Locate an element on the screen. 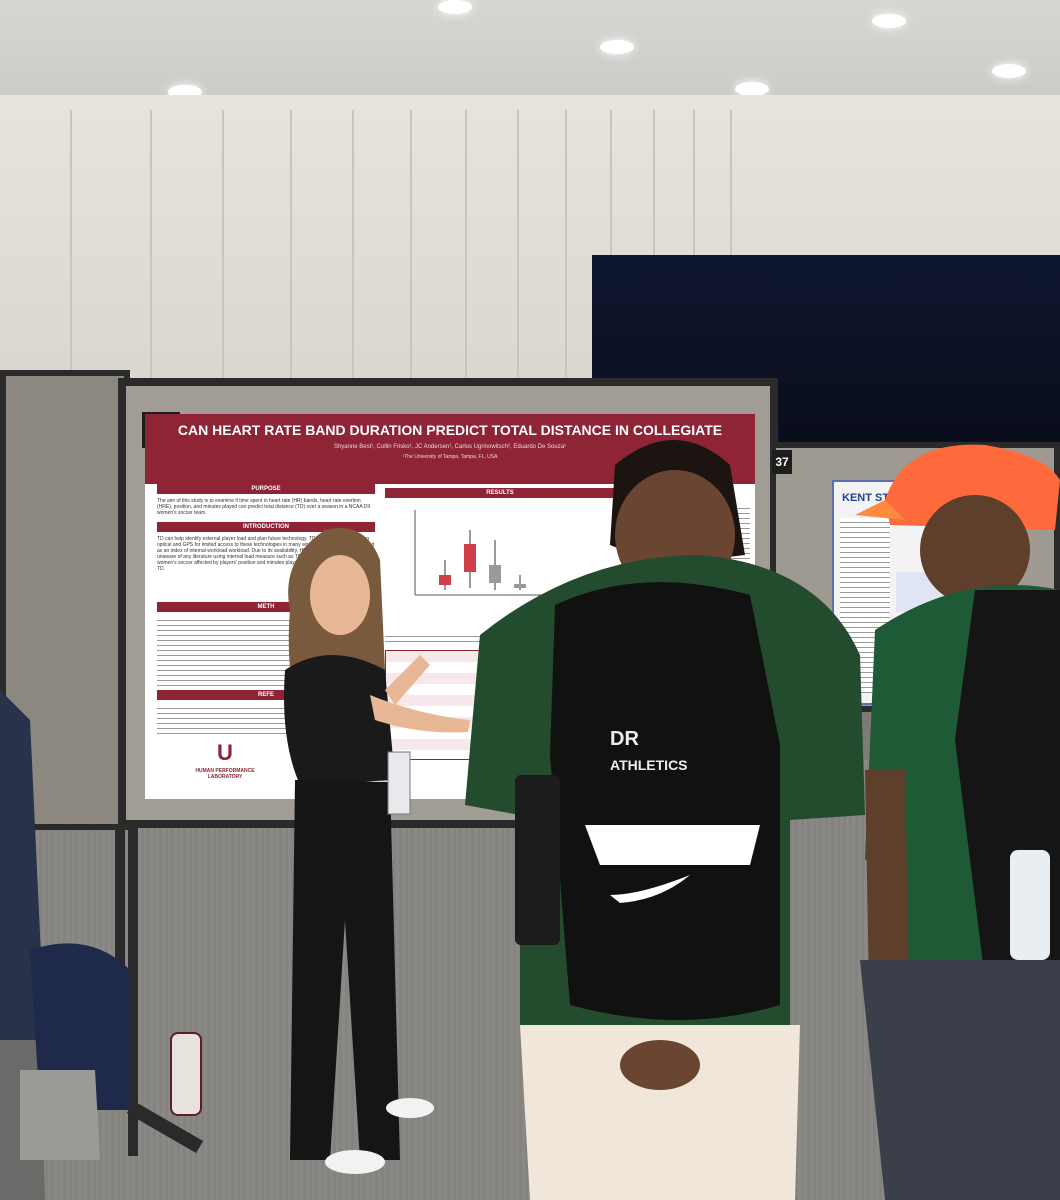  backpack-monogram: DR is located at coordinates (624, 739).